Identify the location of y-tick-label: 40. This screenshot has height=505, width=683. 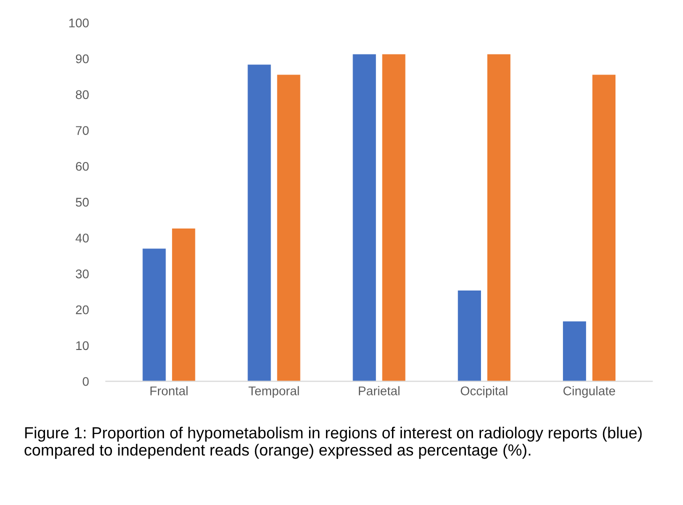
(82, 238).